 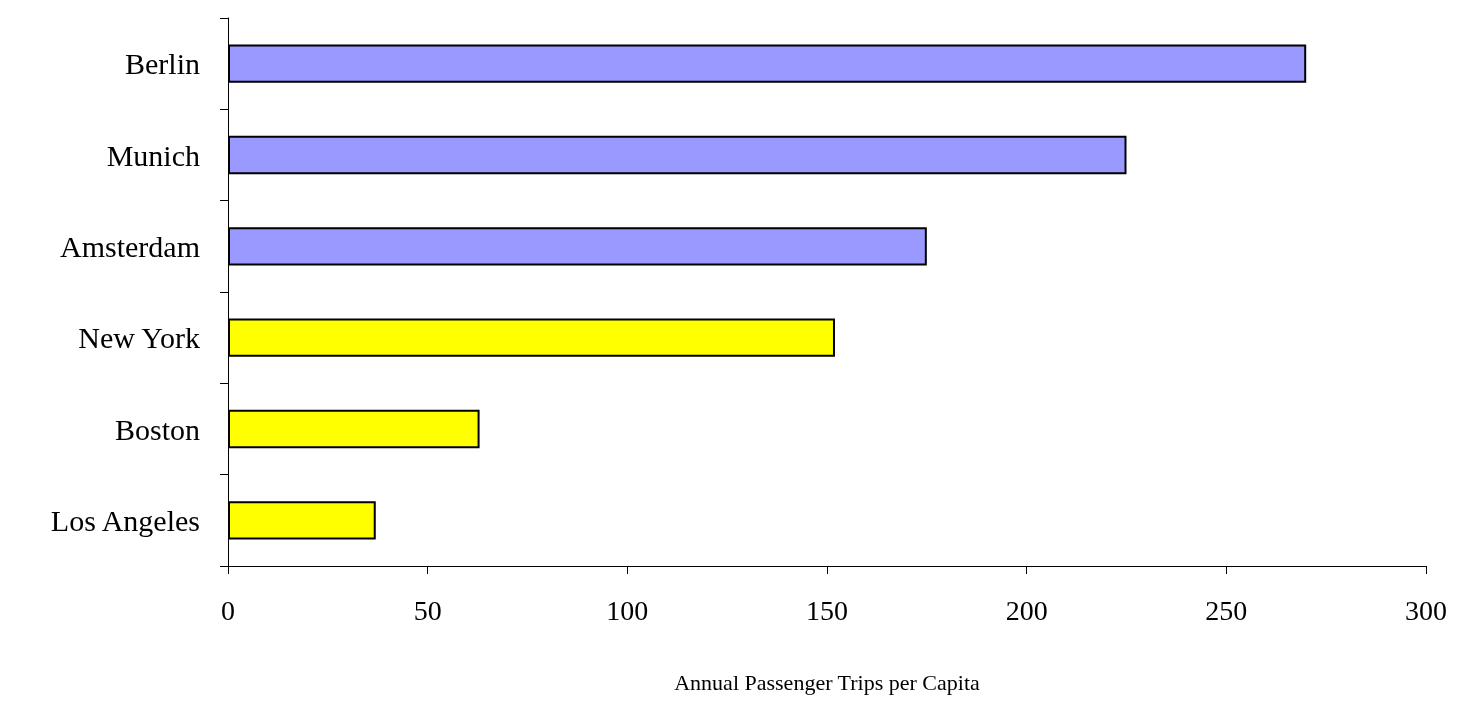 I want to click on x-tick-label: 250, so click(x=1226, y=610).